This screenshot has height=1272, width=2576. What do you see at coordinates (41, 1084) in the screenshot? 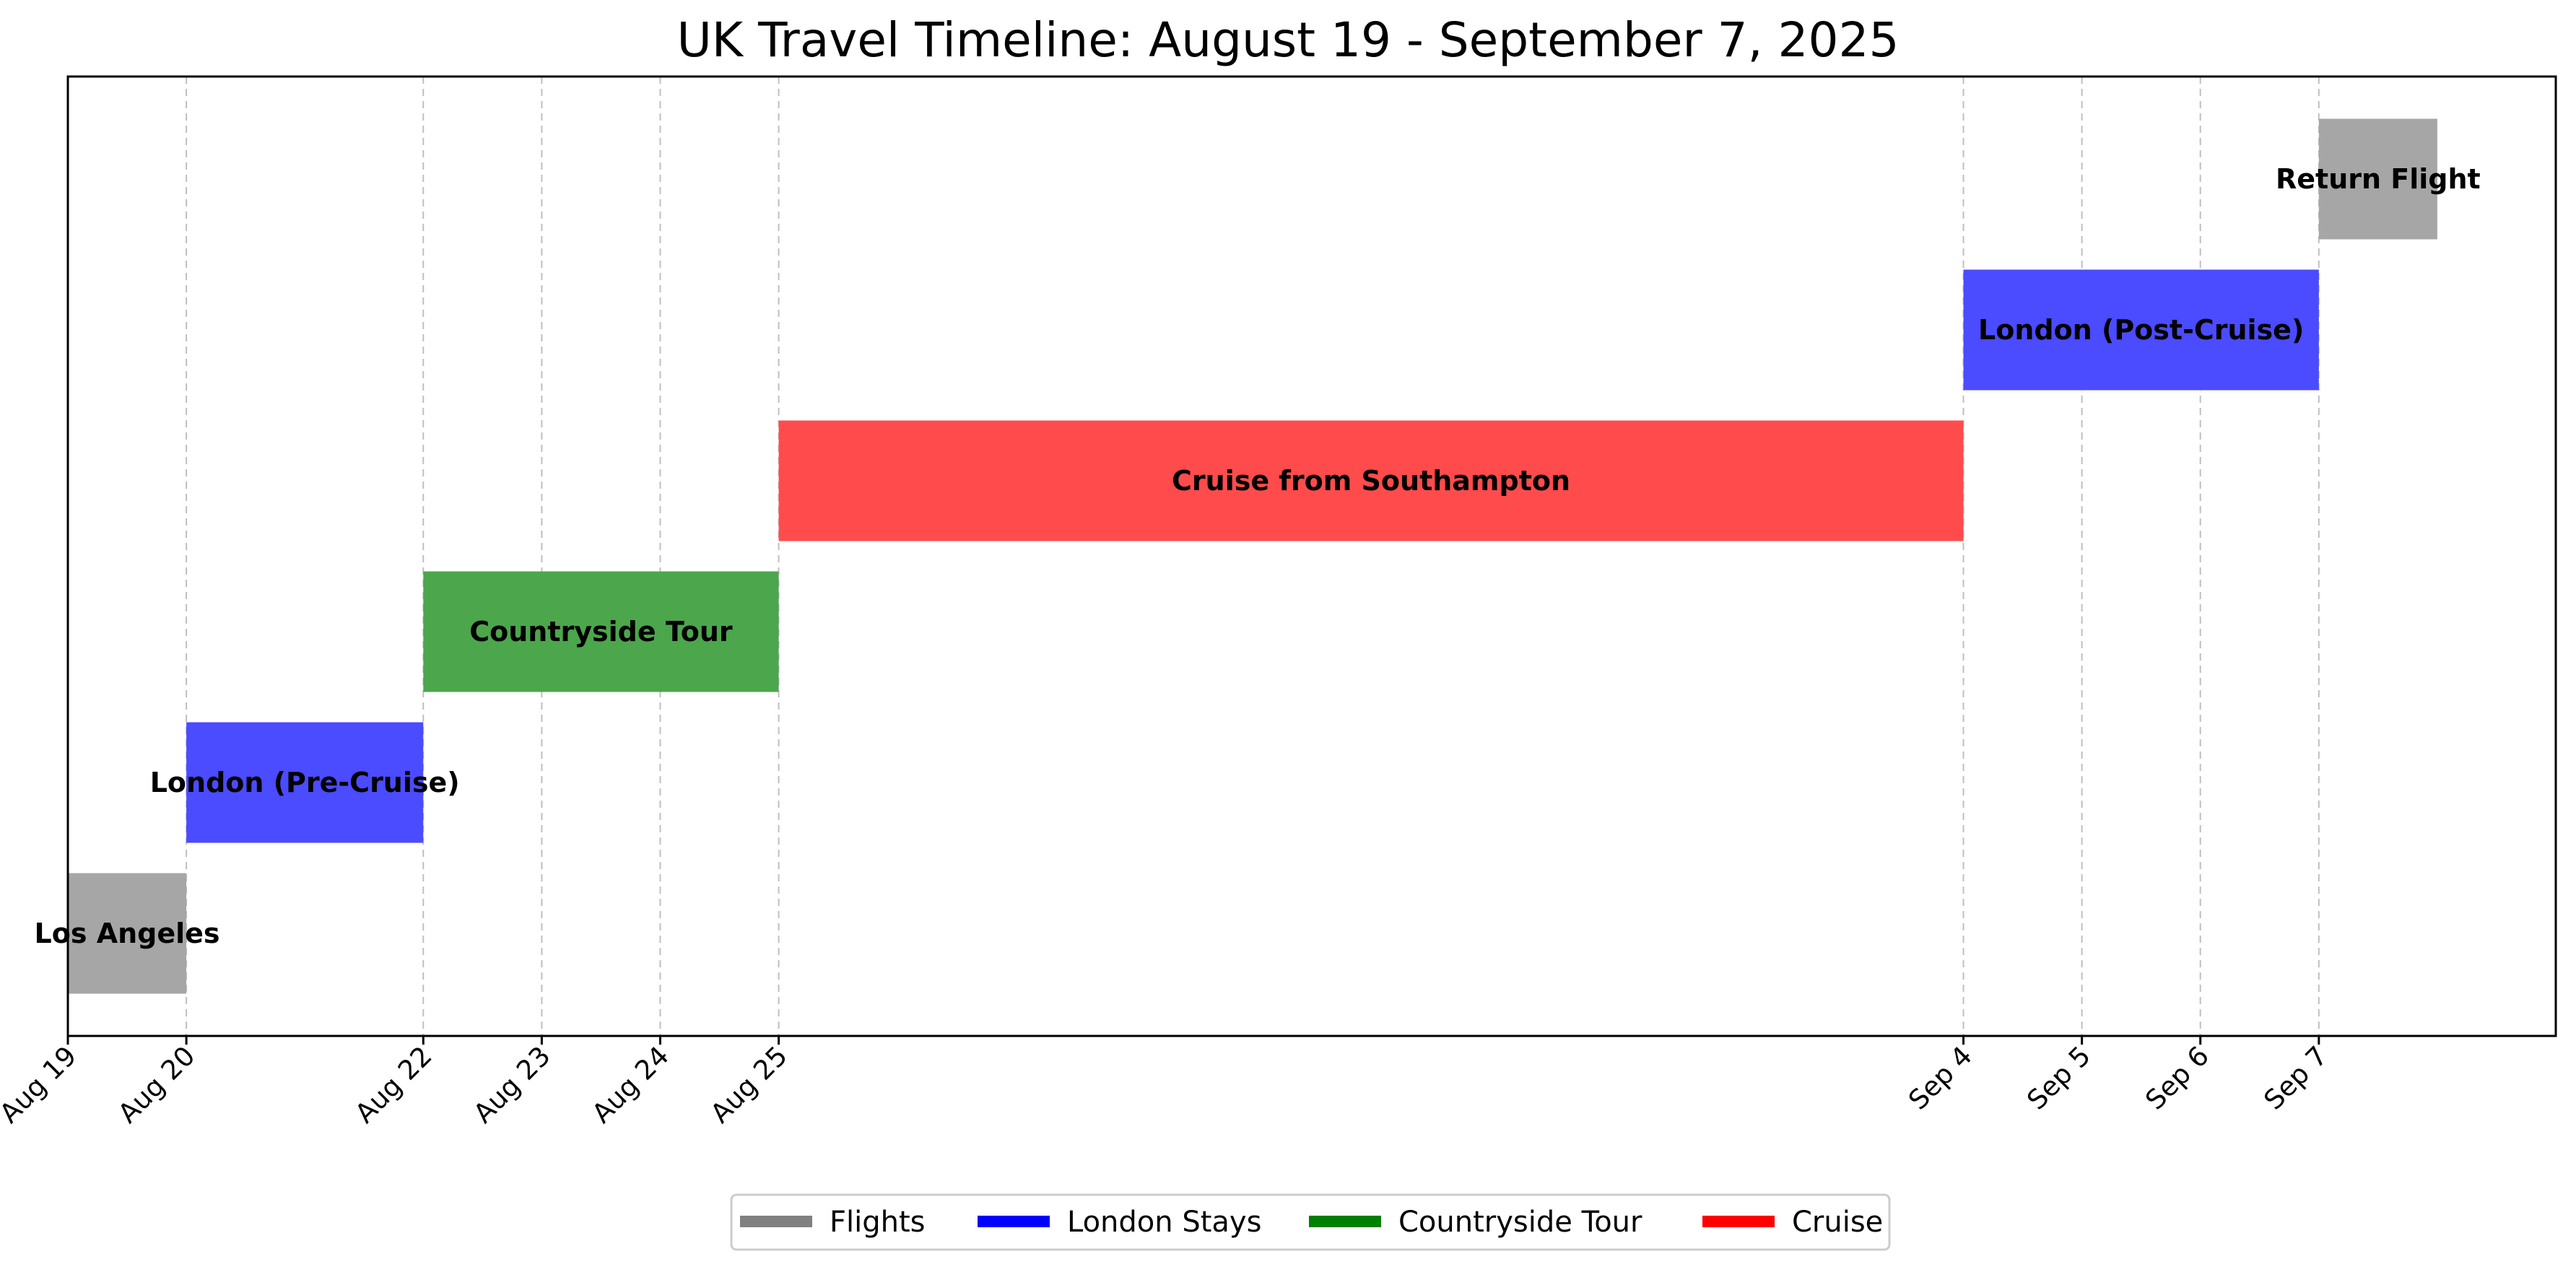
I see `x-tick-label: Aug 19` at bounding box center [41, 1084].